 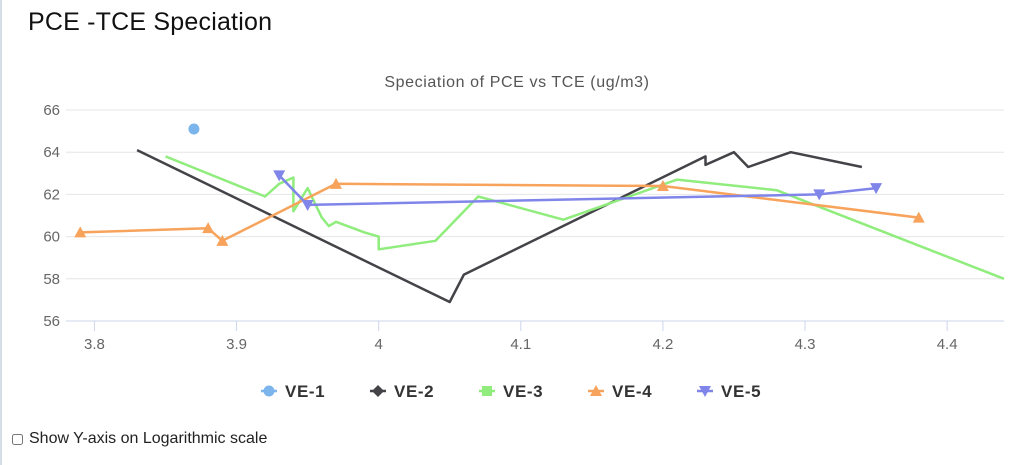 What do you see at coordinates (805, 344) in the screenshot?
I see `x-tick-label: 4.3` at bounding box center [805, 344].